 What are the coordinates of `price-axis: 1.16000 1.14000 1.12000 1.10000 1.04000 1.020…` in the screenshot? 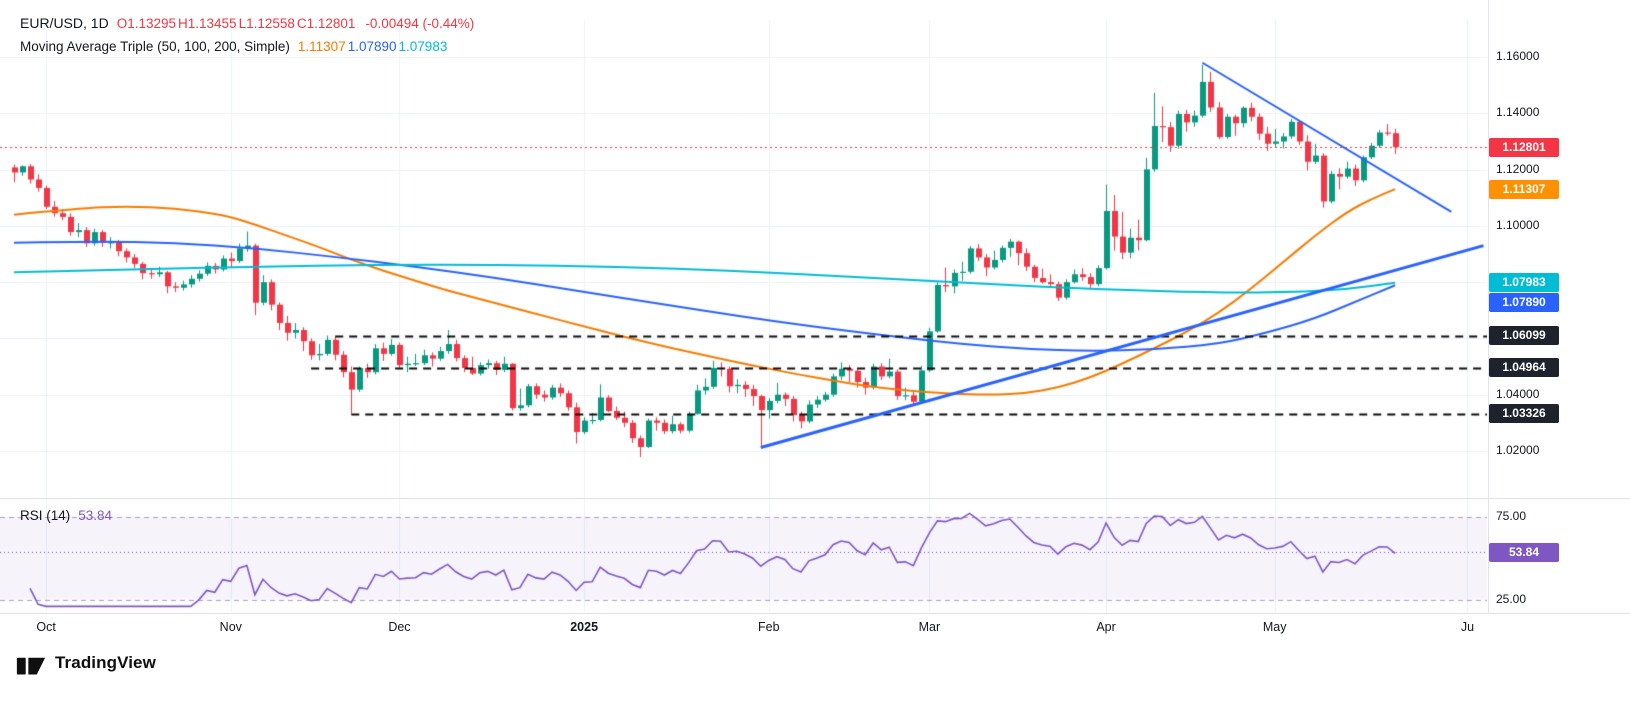 It's located at (1559, 306).